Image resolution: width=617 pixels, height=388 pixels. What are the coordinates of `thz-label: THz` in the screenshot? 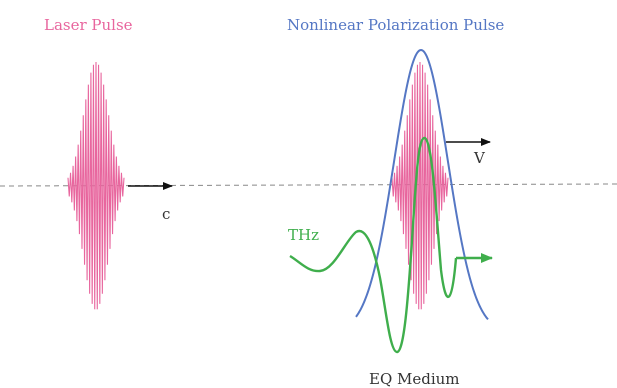 It's located at (303, 235).